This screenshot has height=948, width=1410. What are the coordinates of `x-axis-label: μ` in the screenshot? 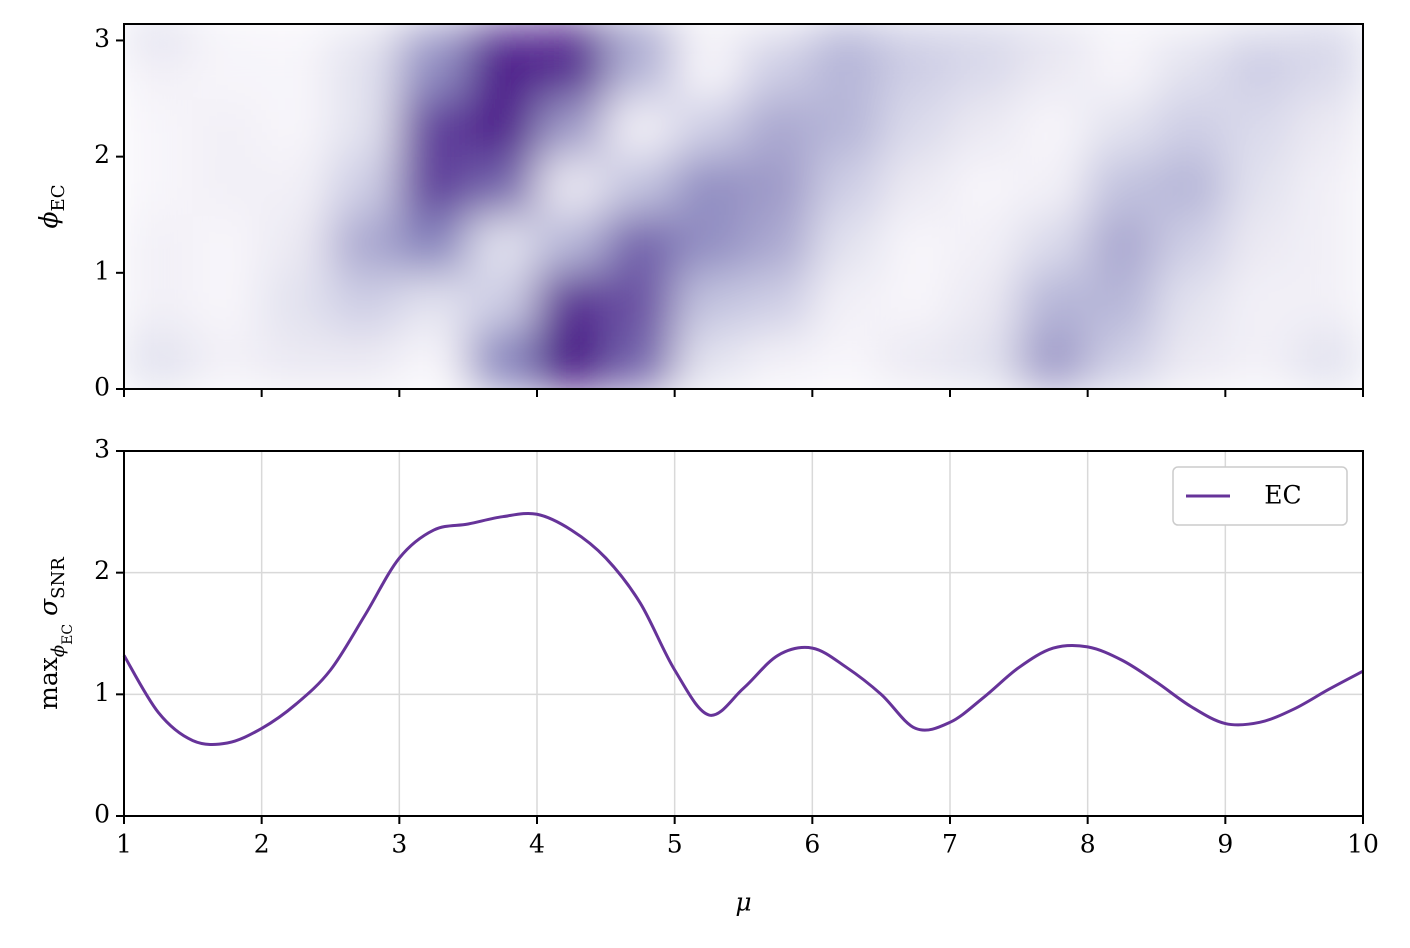 It's located at (743, 902).